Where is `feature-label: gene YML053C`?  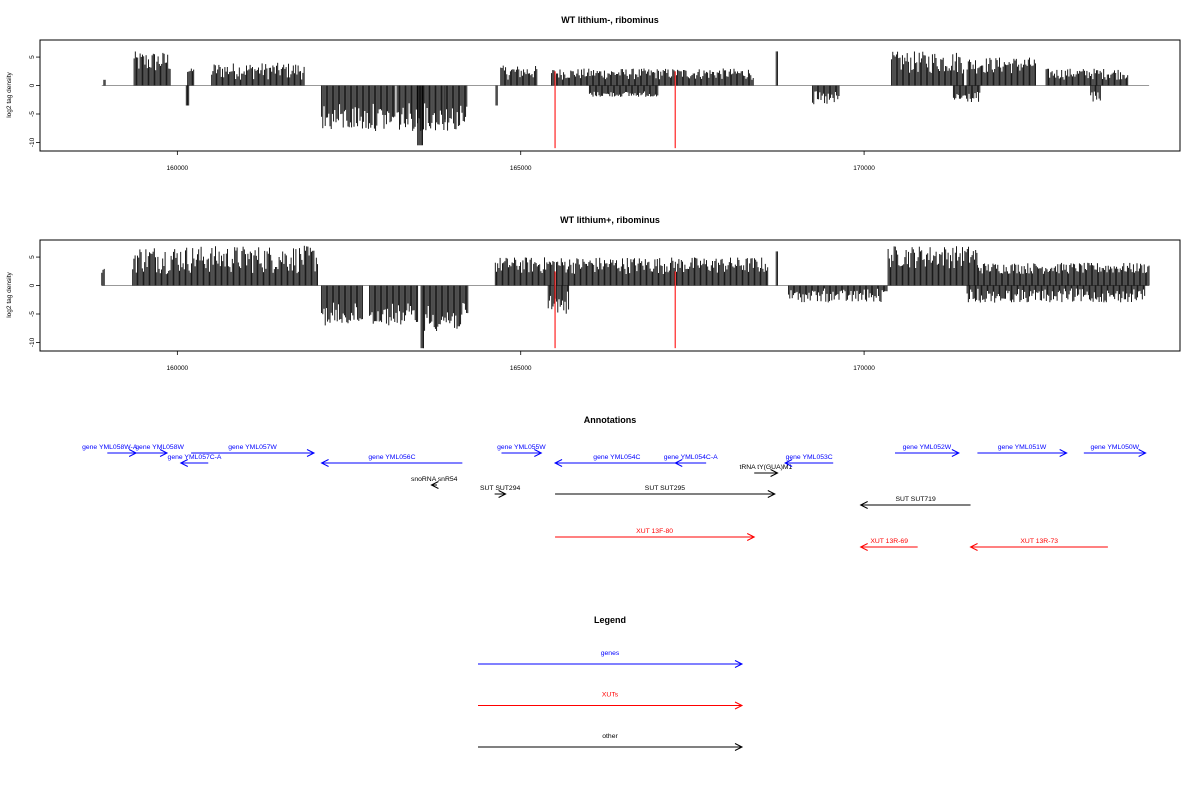
feature-label: gene YML053C is located at coordinates (809, 457).